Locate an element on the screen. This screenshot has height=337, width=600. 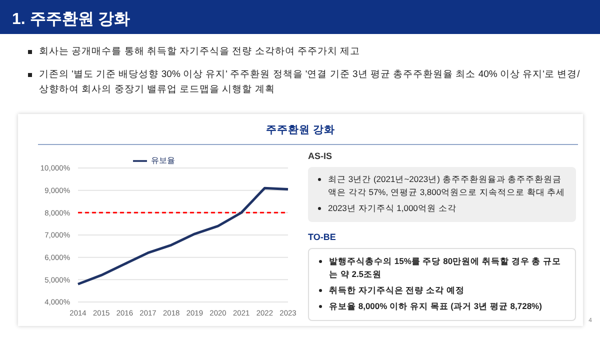
text: TO-BE is located at coordinates (322, 237).